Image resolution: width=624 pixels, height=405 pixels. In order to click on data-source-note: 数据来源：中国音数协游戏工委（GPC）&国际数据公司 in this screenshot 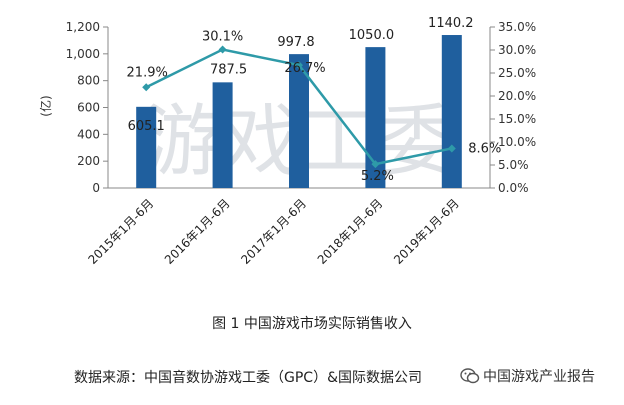, I will do `click(248, 378)`.